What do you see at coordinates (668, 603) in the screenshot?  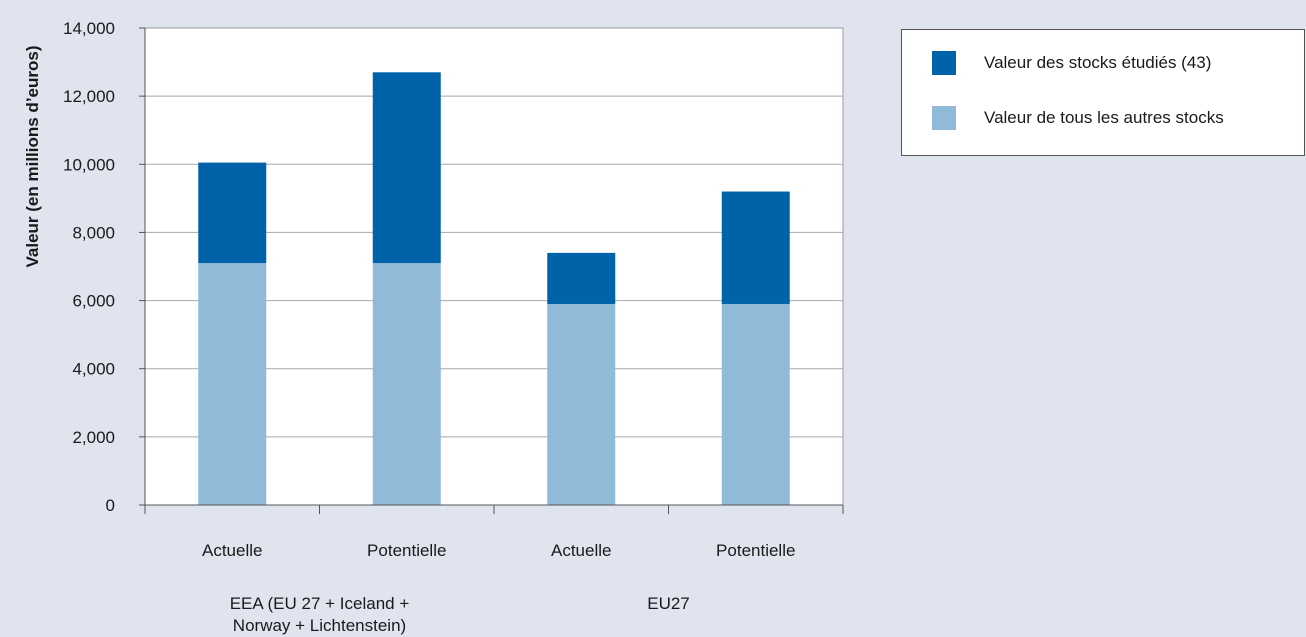 I see `x-group-label: EU27` at bounding box center [668, 603].